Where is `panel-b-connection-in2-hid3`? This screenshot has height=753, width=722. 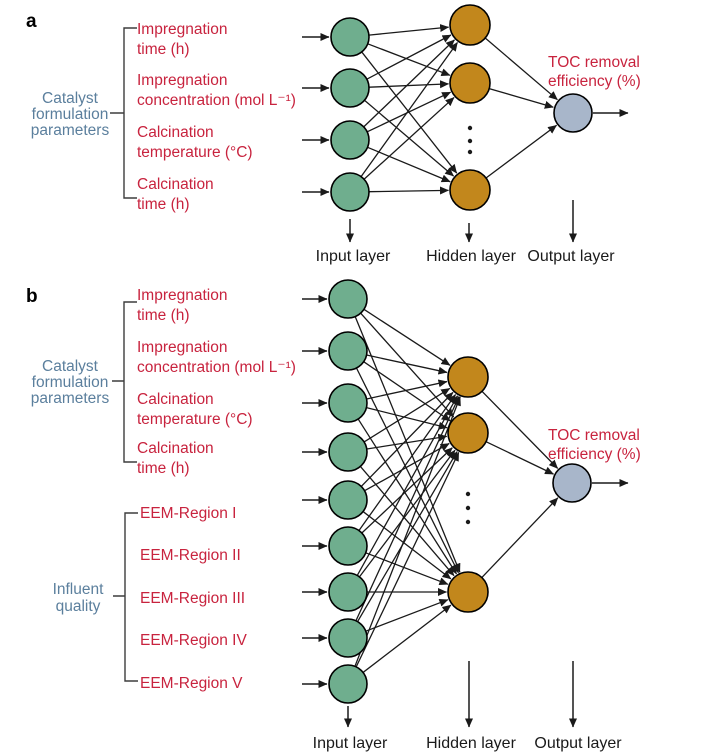 panel-b-connection-in2-hid3 is located at coordinates (407, 470).